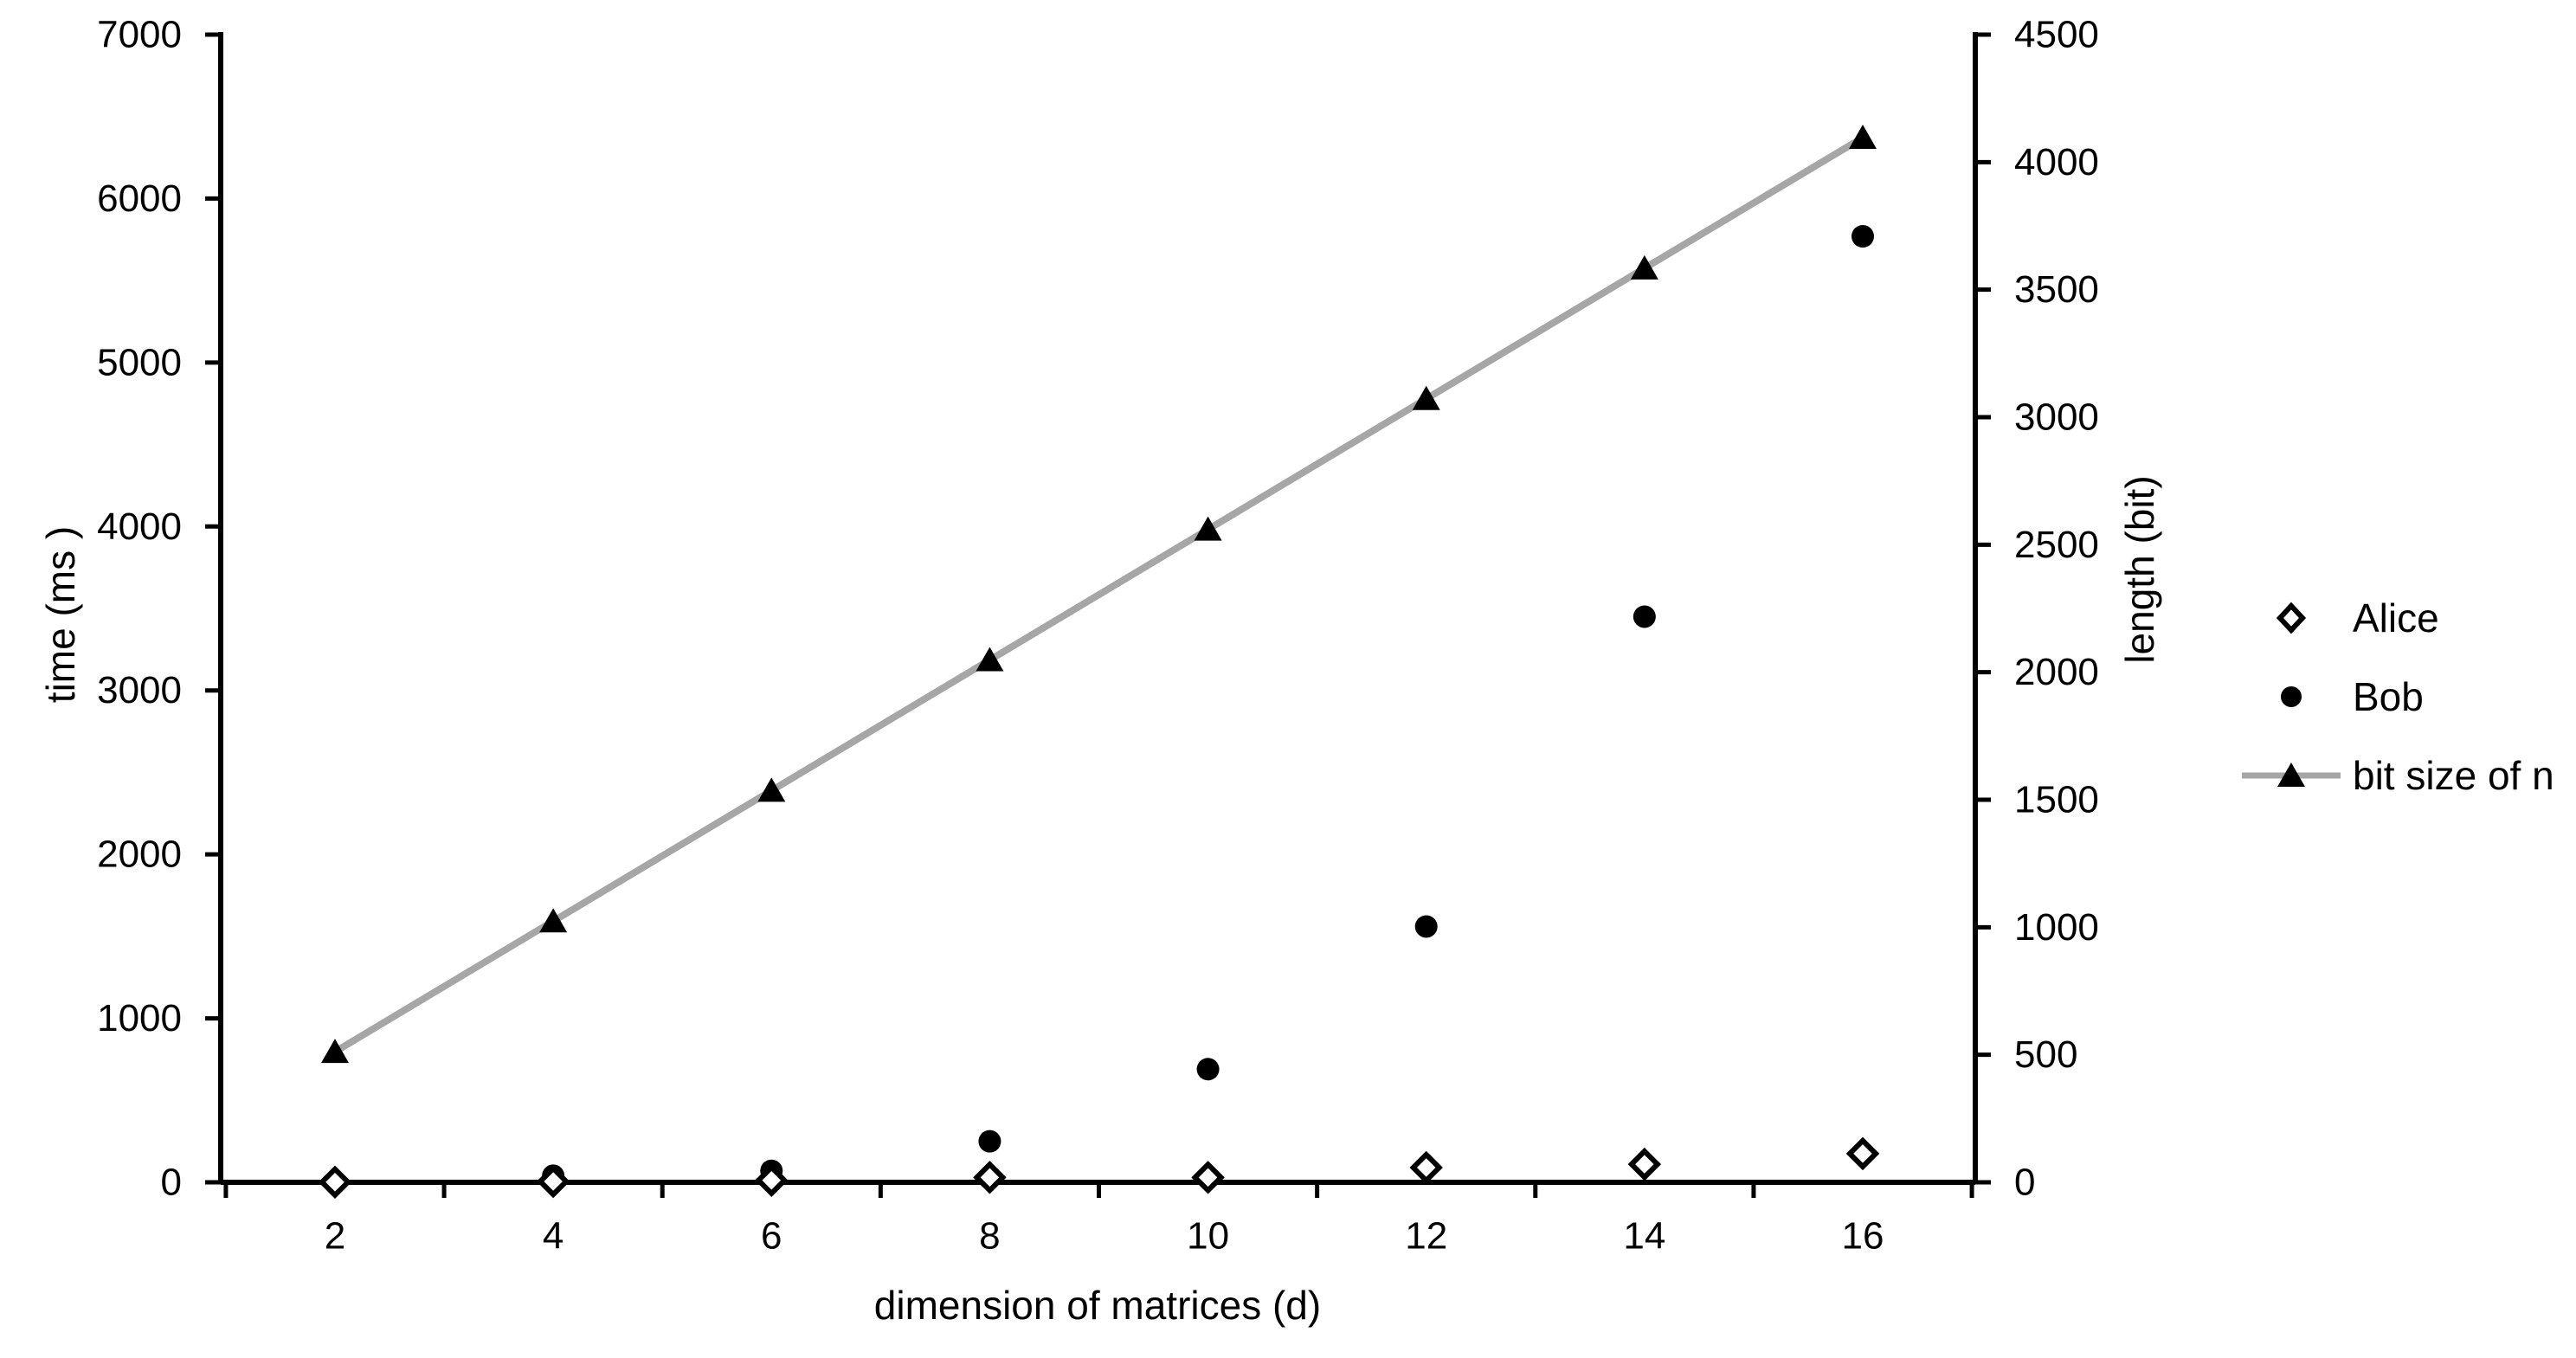 This screenshot has width=2576, height=1358. I want to click on x-axis-tick-label: 16, so click(1863, 1236).